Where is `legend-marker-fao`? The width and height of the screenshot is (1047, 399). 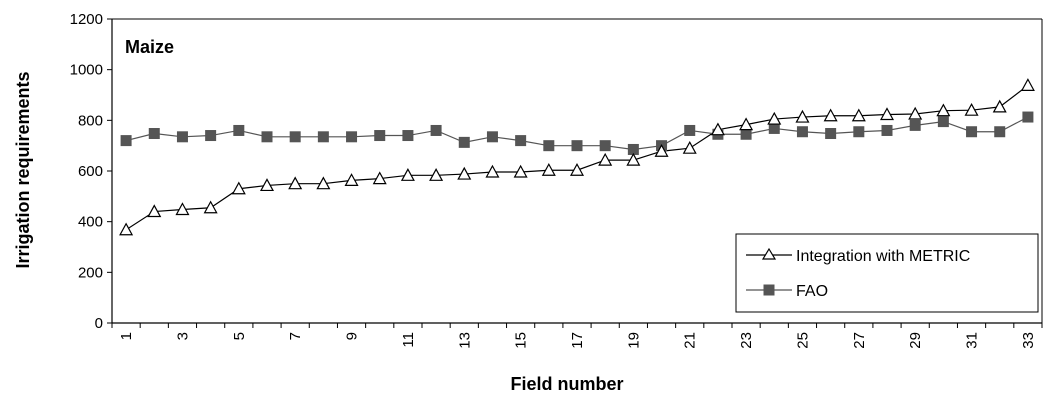
legend-marker-fao is located at coordinates (769, 290).